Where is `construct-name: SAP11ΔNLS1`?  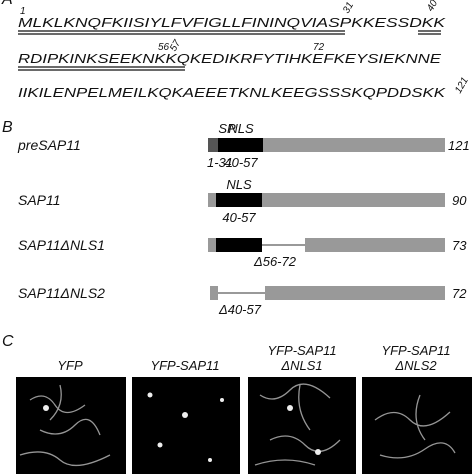 construct-name: SAP11ΔNLS1 is located at coordinates (61, 245).